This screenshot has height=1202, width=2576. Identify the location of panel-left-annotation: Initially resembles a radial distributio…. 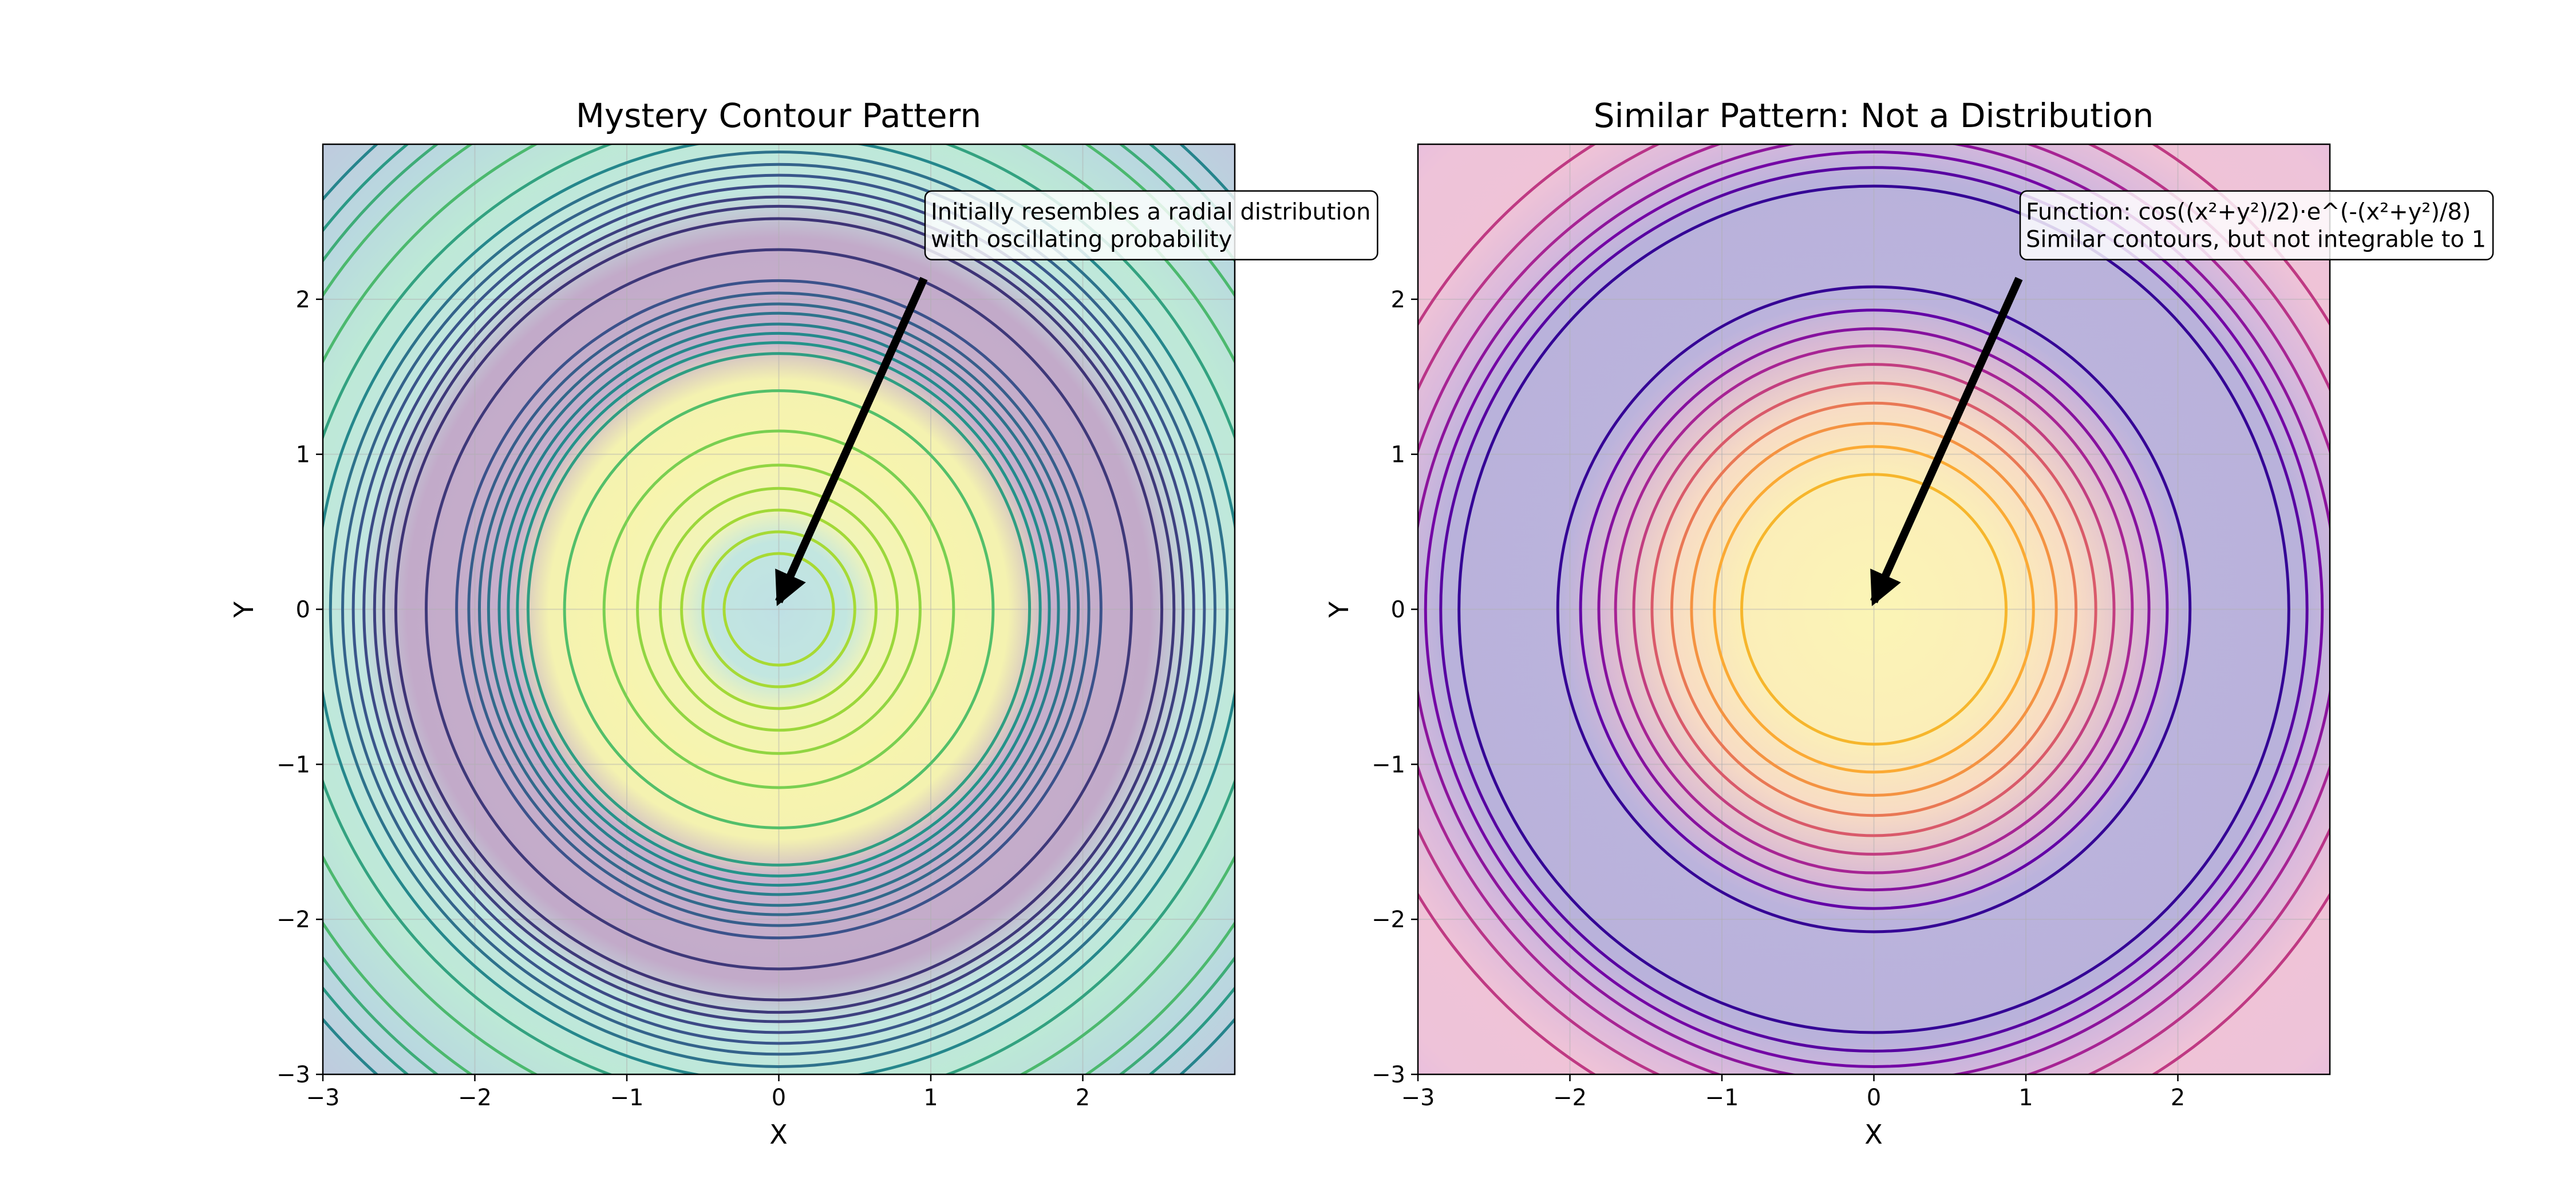
(1076, 398).